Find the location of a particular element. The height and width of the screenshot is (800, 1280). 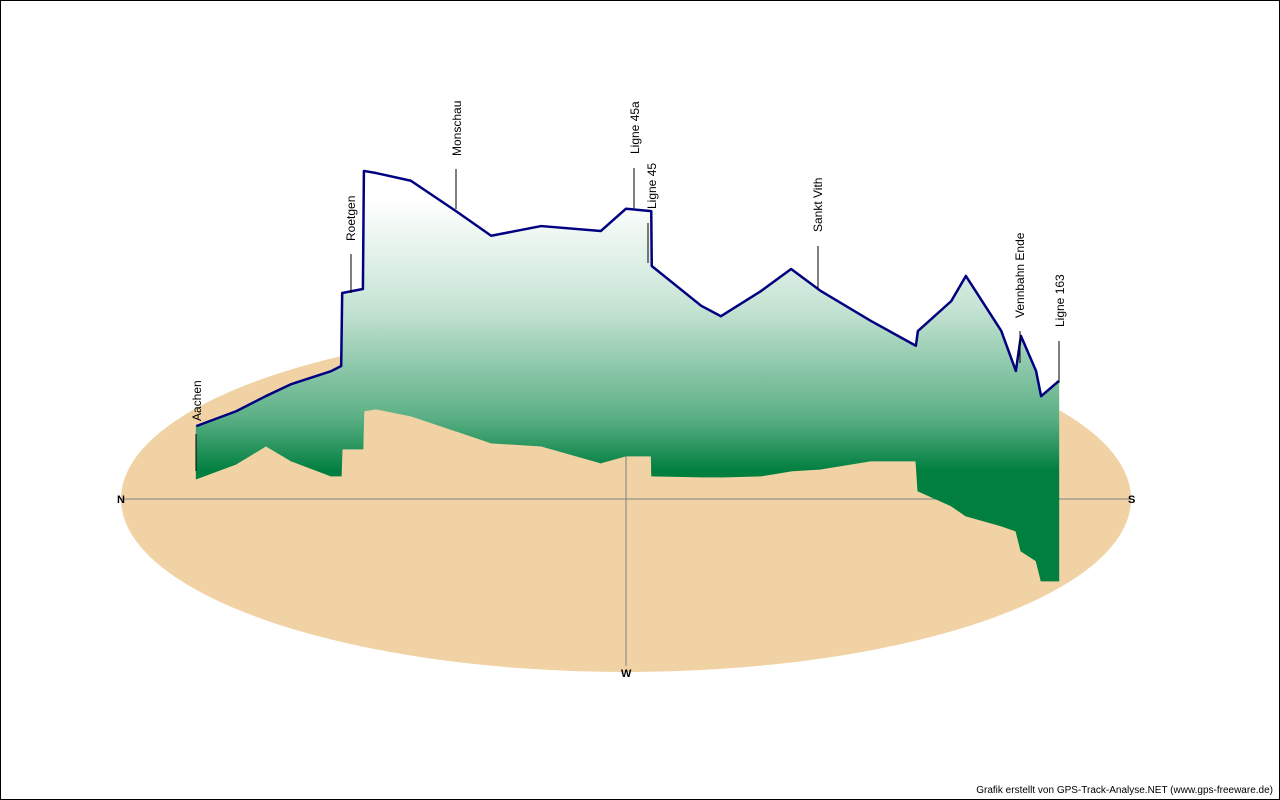

waypoint-label: Roetgen is located at coordinates (351, 218).